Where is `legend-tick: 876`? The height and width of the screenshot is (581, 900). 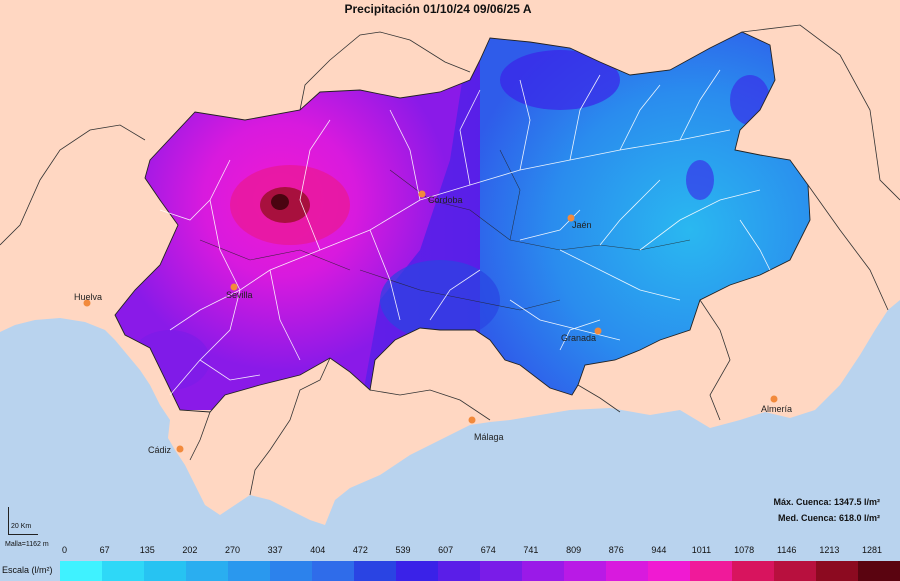 legend-tick: 876 is located at coordinates (616, 550).